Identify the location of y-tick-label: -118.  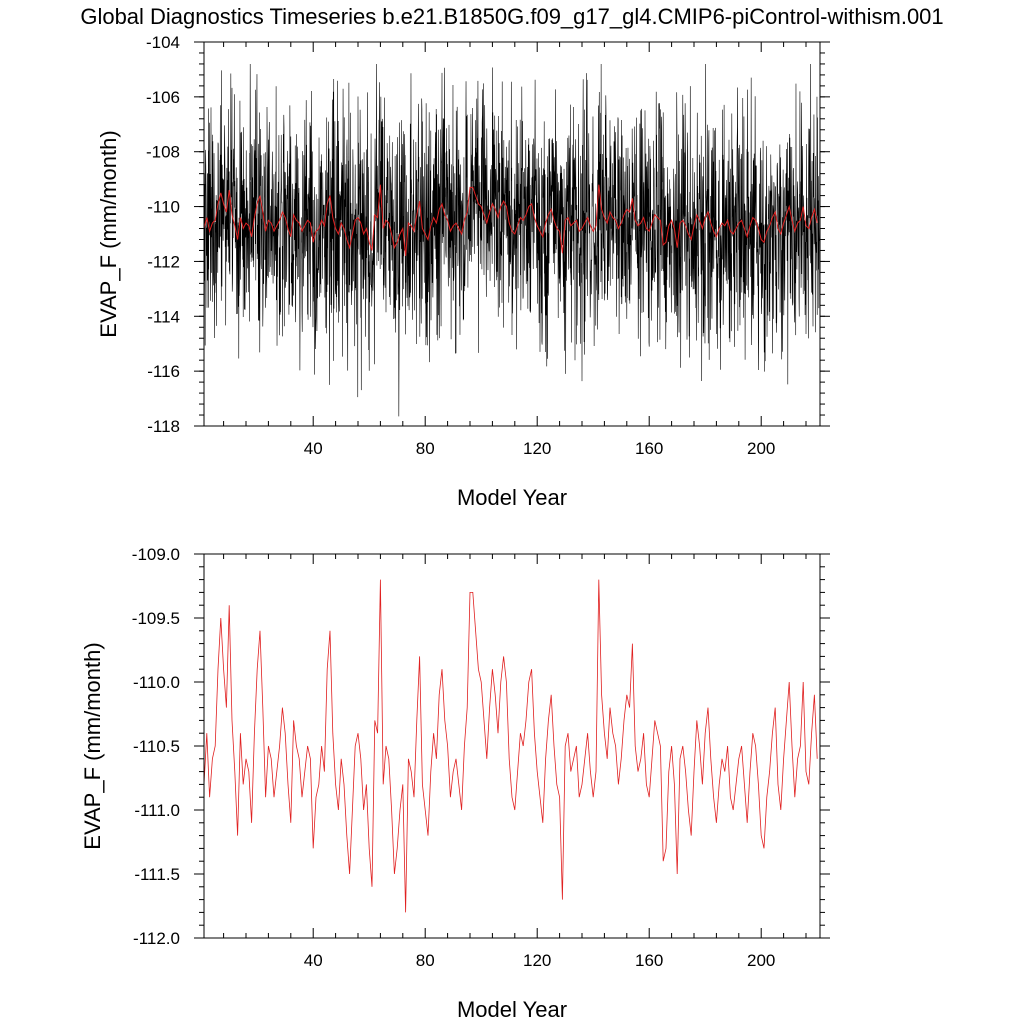
(163, 426).